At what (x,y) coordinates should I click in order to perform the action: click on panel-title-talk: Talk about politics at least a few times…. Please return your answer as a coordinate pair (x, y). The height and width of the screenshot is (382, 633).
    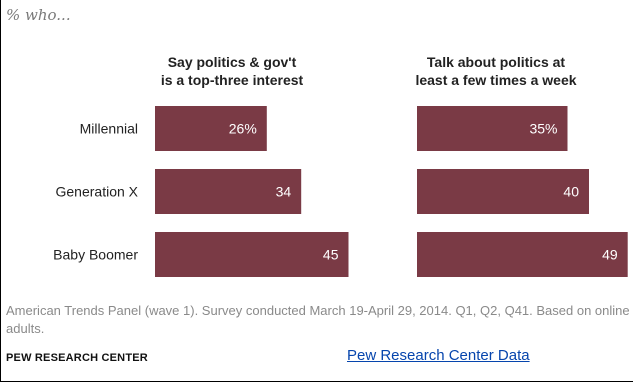
    Looking at the image, I should click on (496, 71).